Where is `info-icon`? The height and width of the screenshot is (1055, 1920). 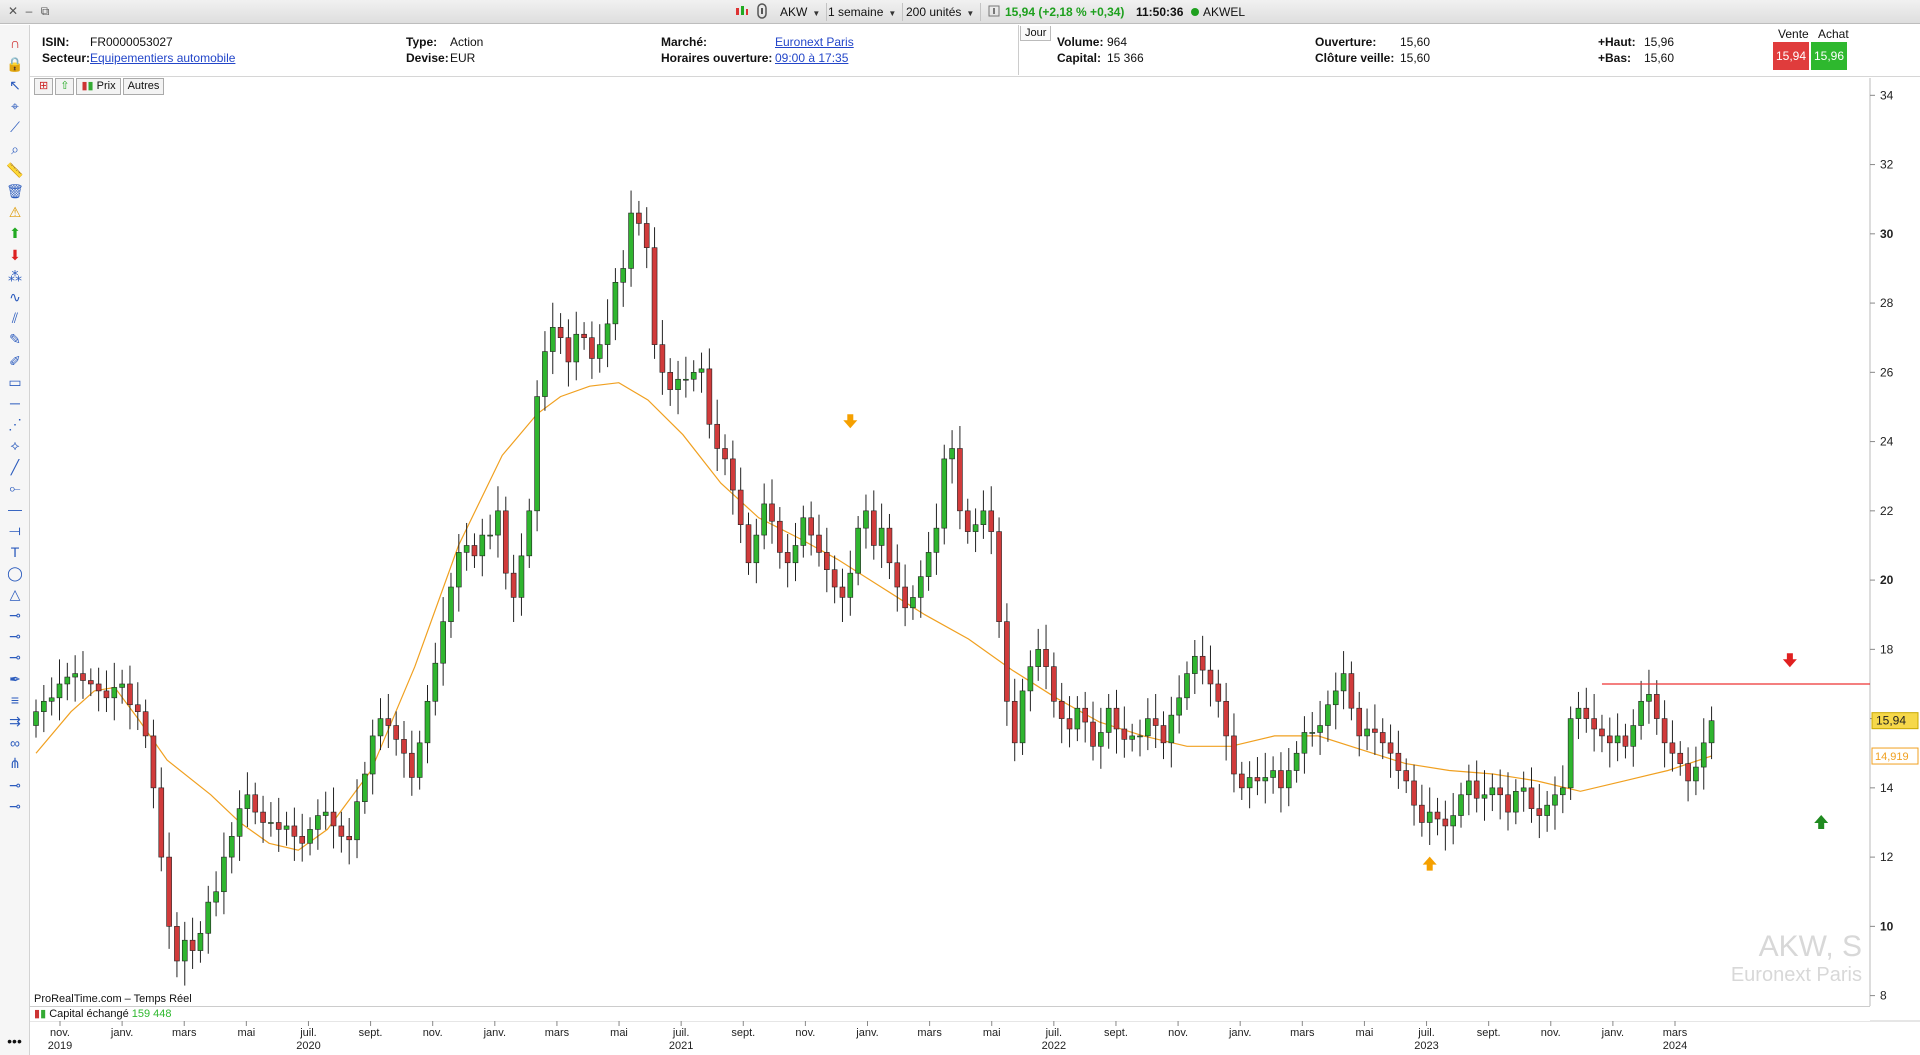 info-icon is located at coordinates (994, 12).